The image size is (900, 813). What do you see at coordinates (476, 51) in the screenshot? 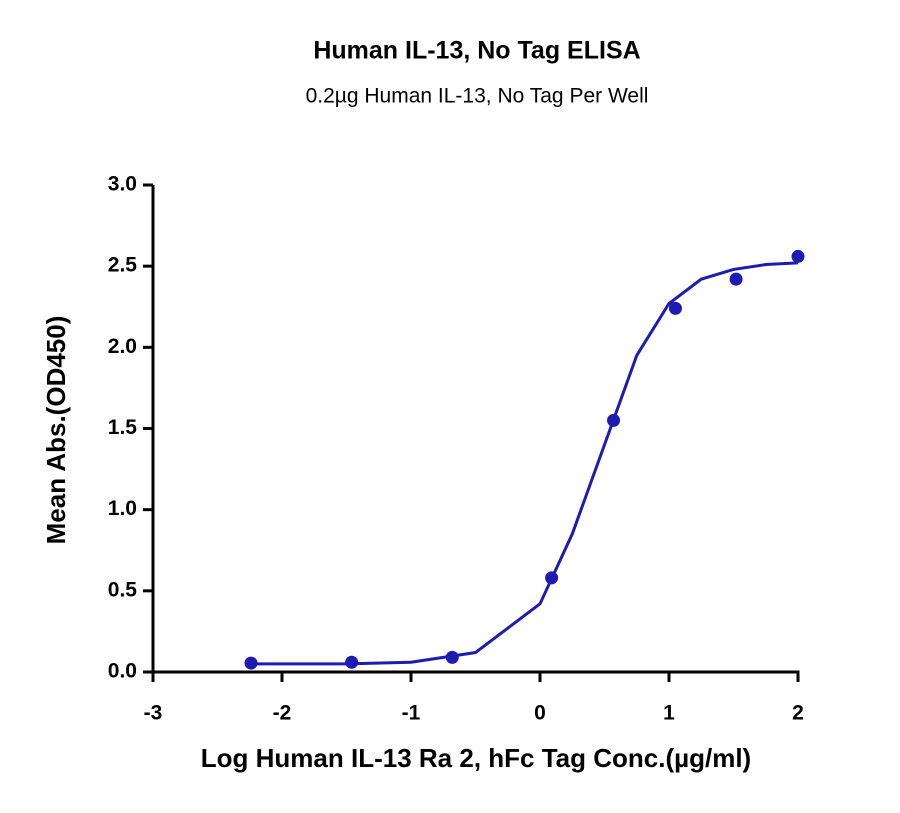
I see `chart-title: Human IL-13, No Tag ELISA` at bounding box center [476, 51].